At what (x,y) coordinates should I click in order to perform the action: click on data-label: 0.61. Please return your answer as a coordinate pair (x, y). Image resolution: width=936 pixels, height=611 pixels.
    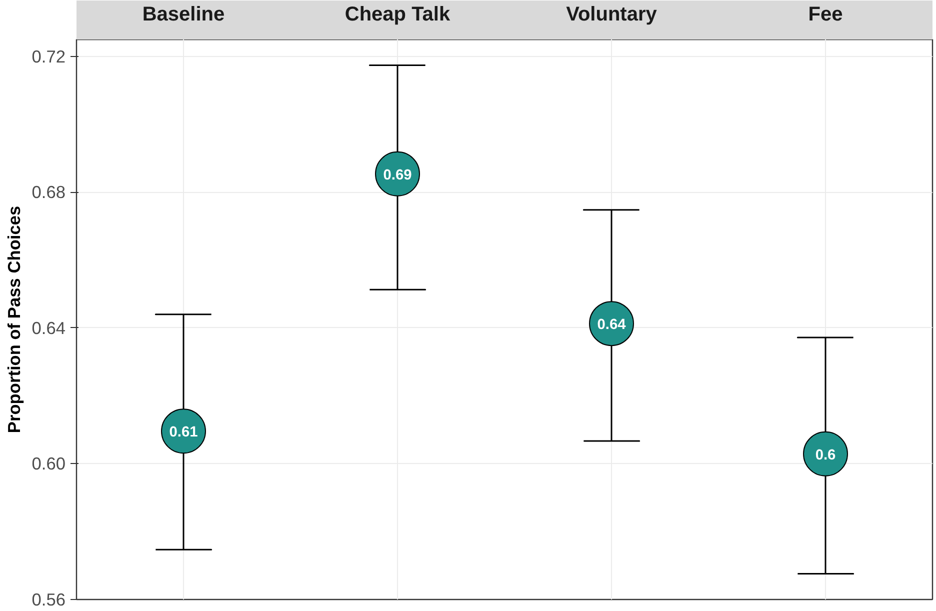
    Looking at the image, I should click on (183, 432).